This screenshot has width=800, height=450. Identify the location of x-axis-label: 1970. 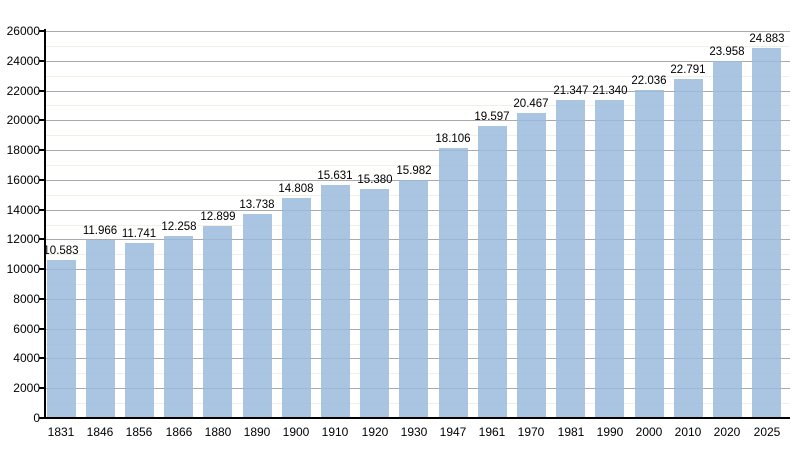
(531, 432).